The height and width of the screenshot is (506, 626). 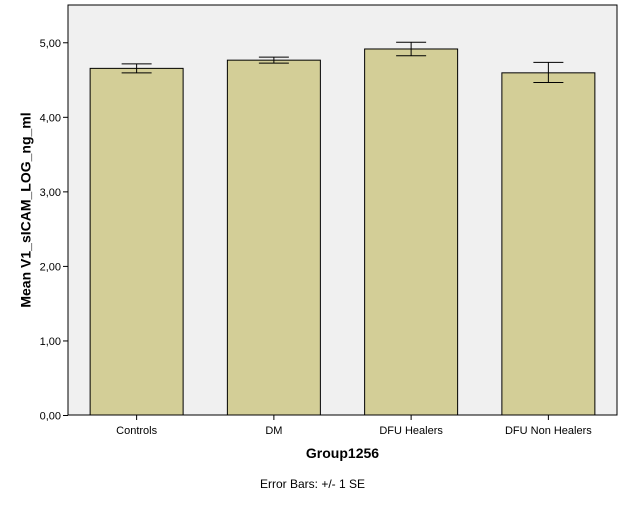 I want to click on y-axis: 0,00 1,00 2,00 3,00 4,00 5,00, so click(x=54, y=230).